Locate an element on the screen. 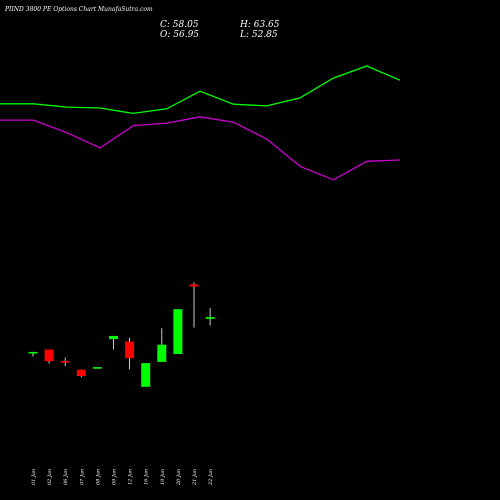  x-tick-label: 01 Jan is located at coordinates (34, 477).